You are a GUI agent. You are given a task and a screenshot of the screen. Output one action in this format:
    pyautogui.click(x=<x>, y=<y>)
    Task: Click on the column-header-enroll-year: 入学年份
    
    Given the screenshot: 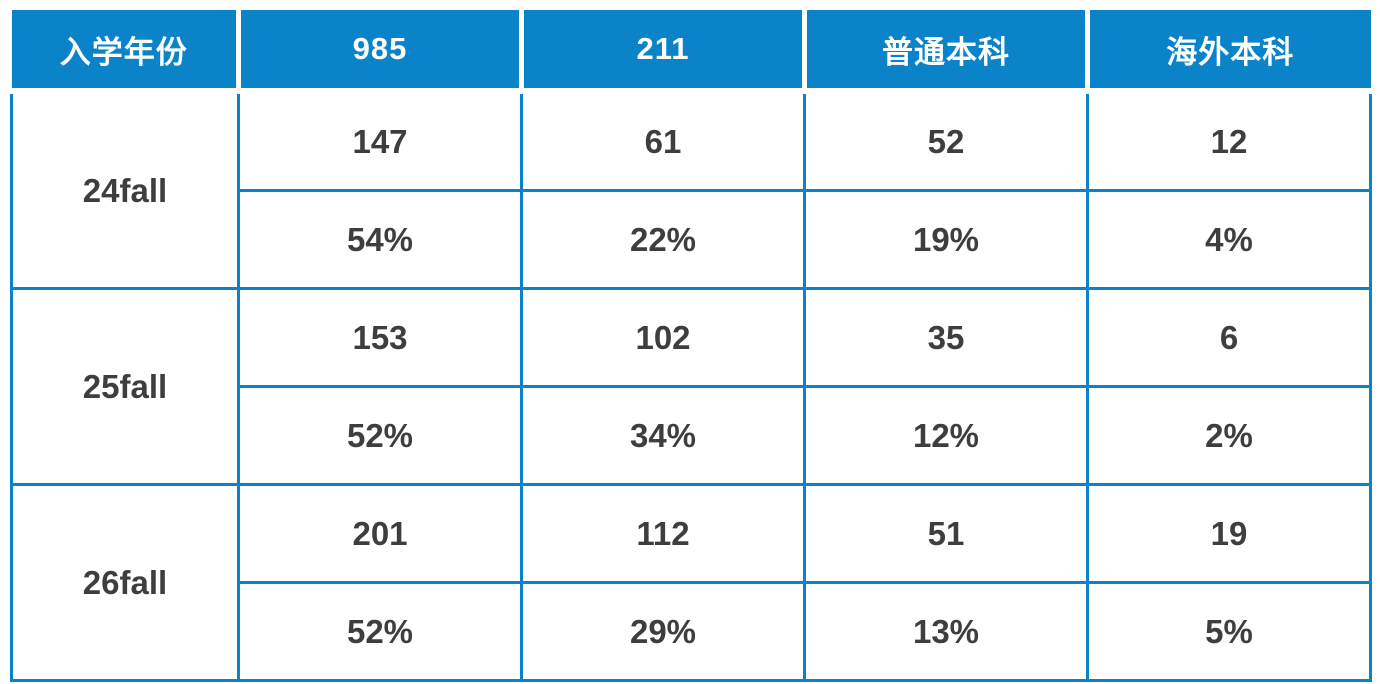 What is the action you would take?
    pyautogui.click(x=126, y=52)
    